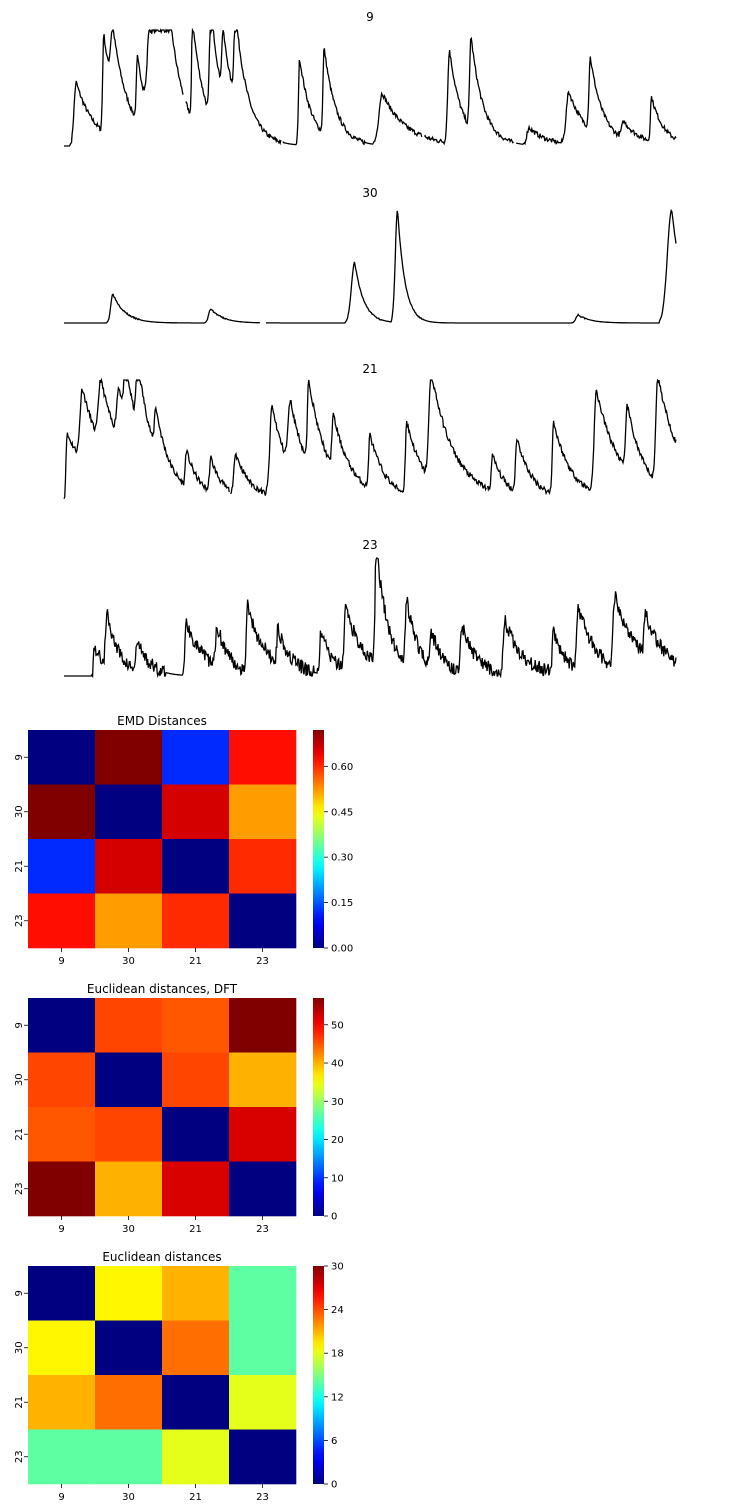 The width and height of the screenshot is (732, 1512). Describe the element at coordinates (337, 1310) in the screenshot. I see `colorbar-tick-label: 24` at that location.